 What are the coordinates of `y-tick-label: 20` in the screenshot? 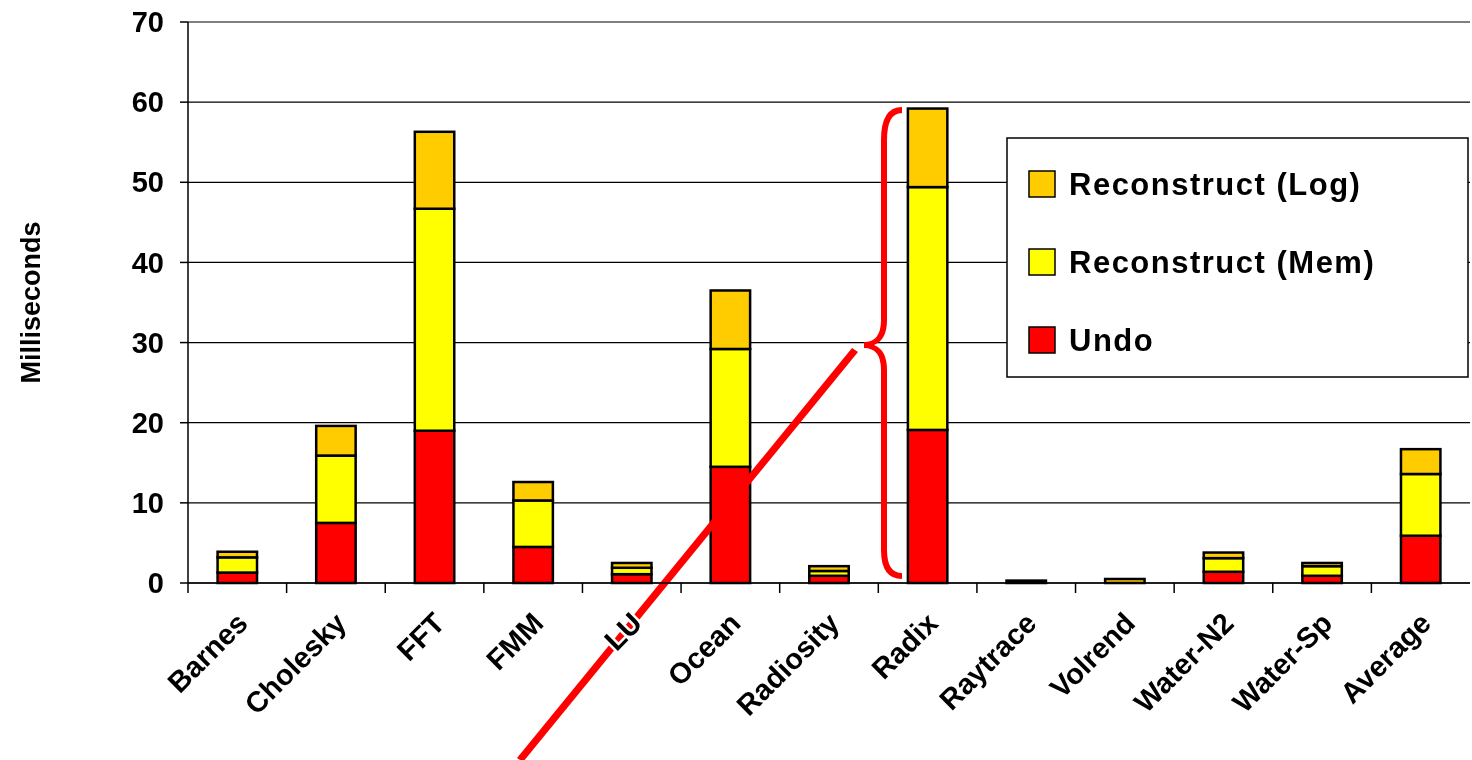 It's located at (147, 422).